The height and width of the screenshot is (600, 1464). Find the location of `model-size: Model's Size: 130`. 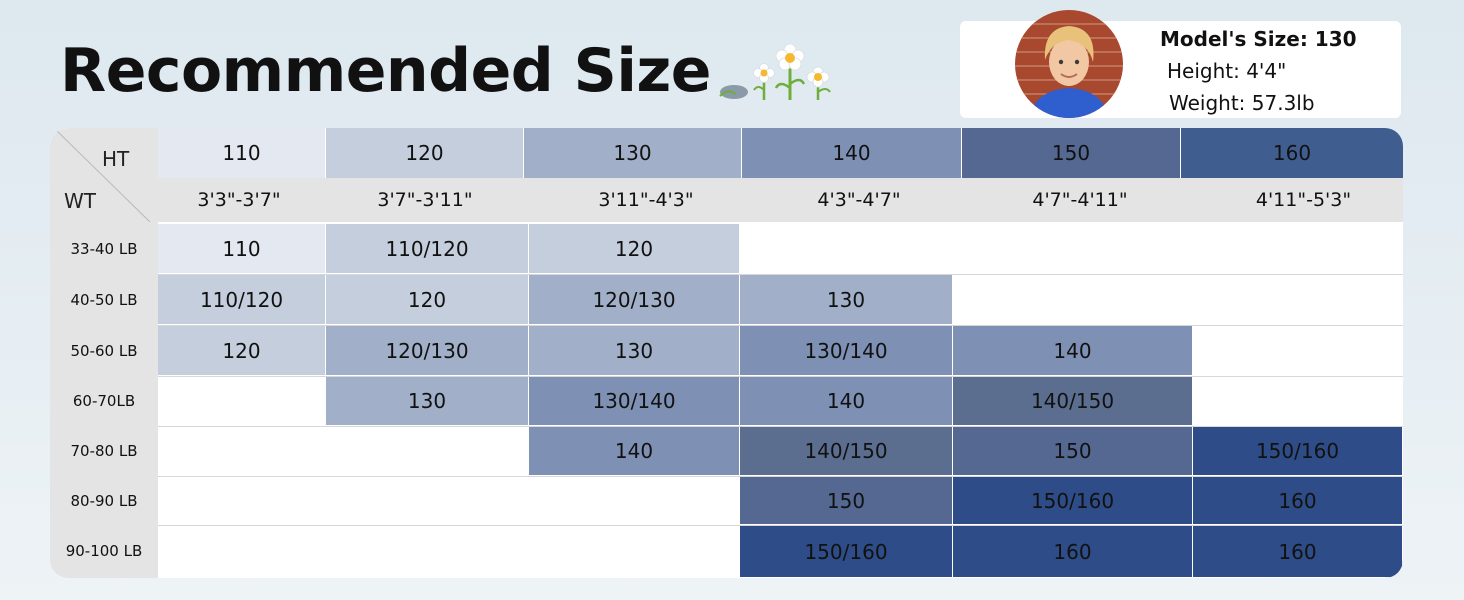

model-size: Model's Size: 130 is located at coordinates (1258, 39).